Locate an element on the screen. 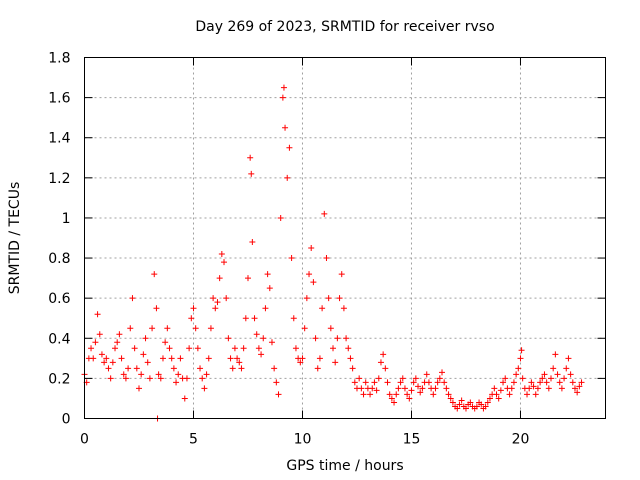 This screenshot has width=640, height=480. y-tick-label: 1.2 is located at coordinates (59, 179).